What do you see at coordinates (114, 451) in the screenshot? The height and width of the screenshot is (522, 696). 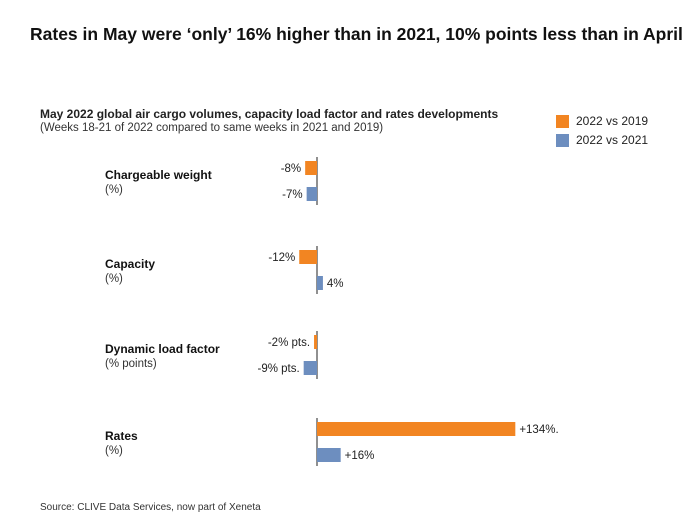 I see `category-unit-rates: (%)` at bounding box center [114, 451].